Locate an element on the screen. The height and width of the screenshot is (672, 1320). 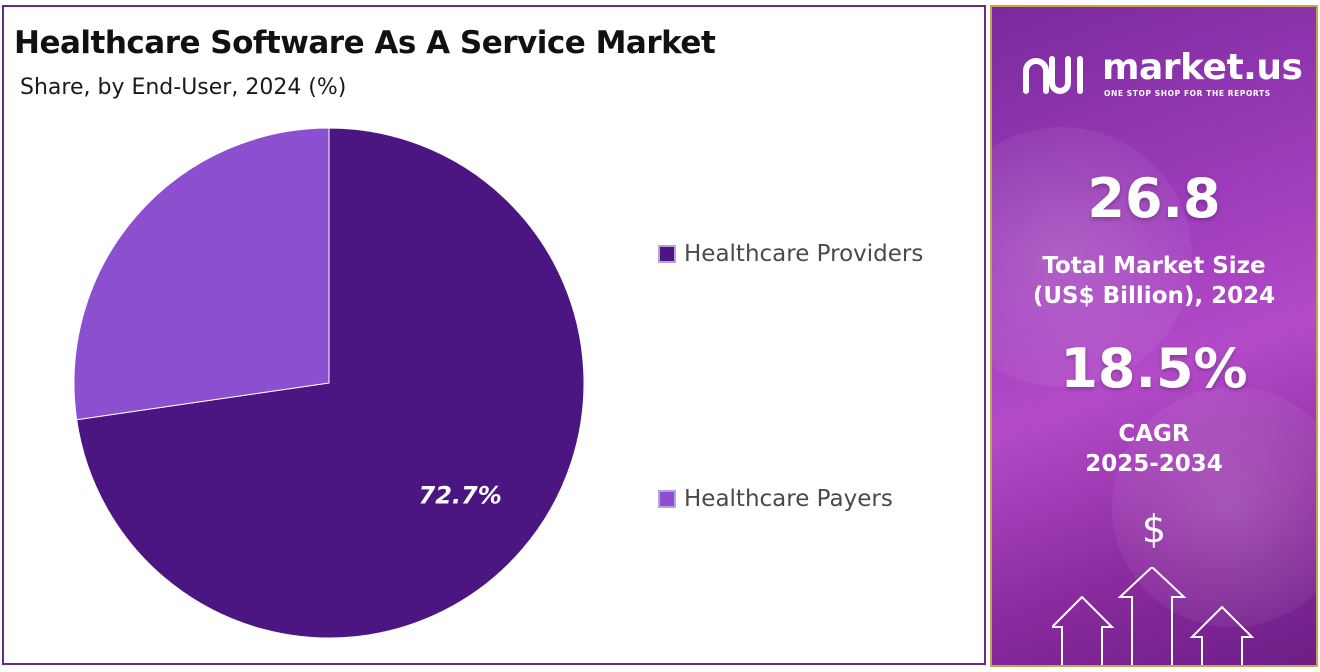
logo-text: market.us is located at coordinates (1202, 67).